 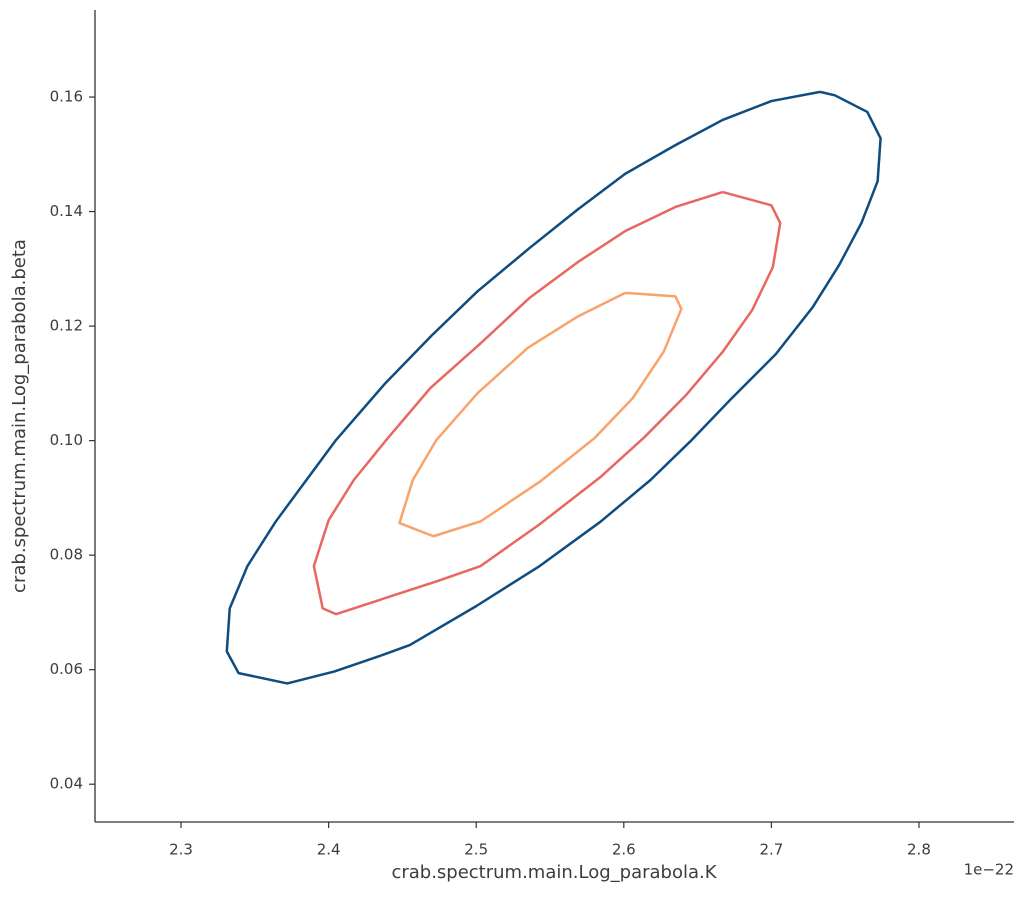 What do you see at coordinates (19, 416) in the screenshot?
I see `y-axis-label: crab.spectrum.main.Log_parabola.beta` at bounding box center [19, 416].